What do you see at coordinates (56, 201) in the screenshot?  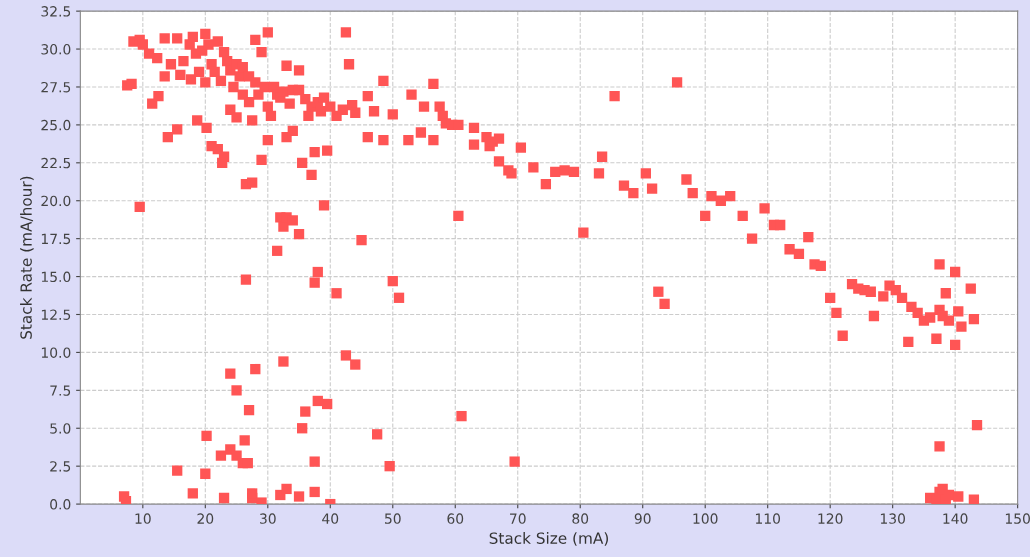 I see `y-tick-label: 20.0` at bounding box center [56, 201].